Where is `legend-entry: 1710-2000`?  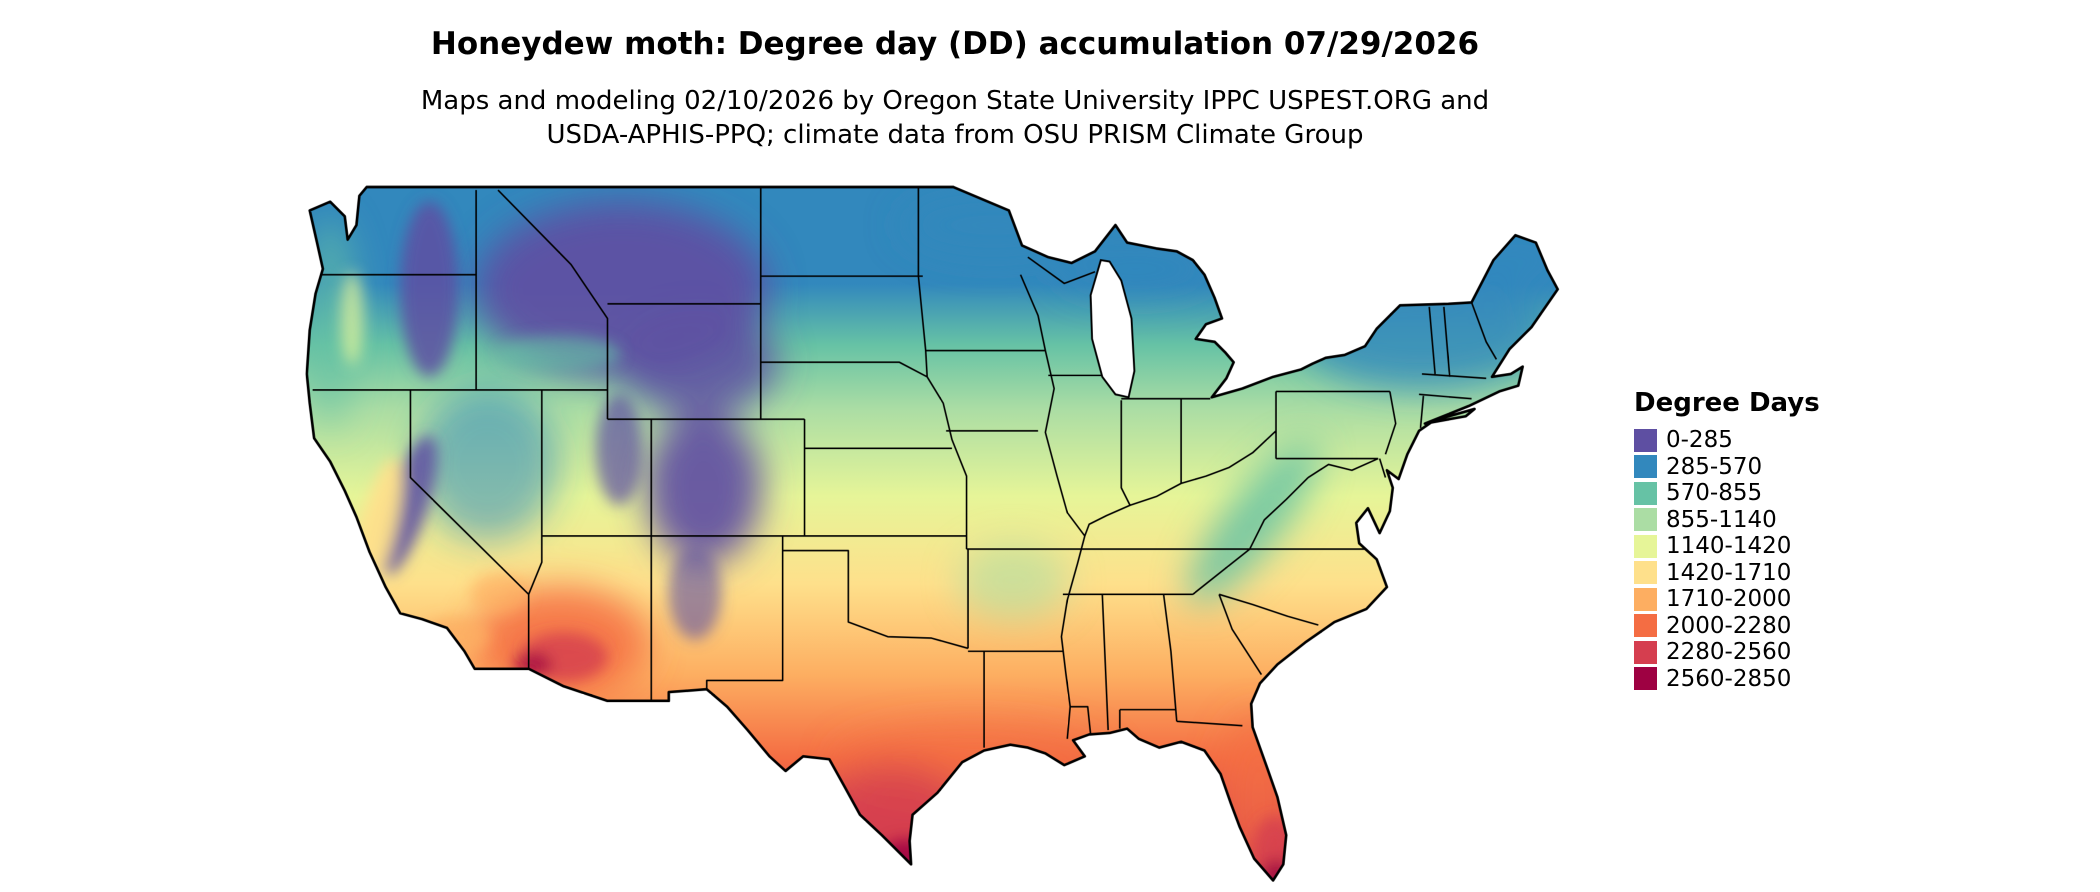 legend-entry: 1710-2000 is located at coordinates (1727, 599).